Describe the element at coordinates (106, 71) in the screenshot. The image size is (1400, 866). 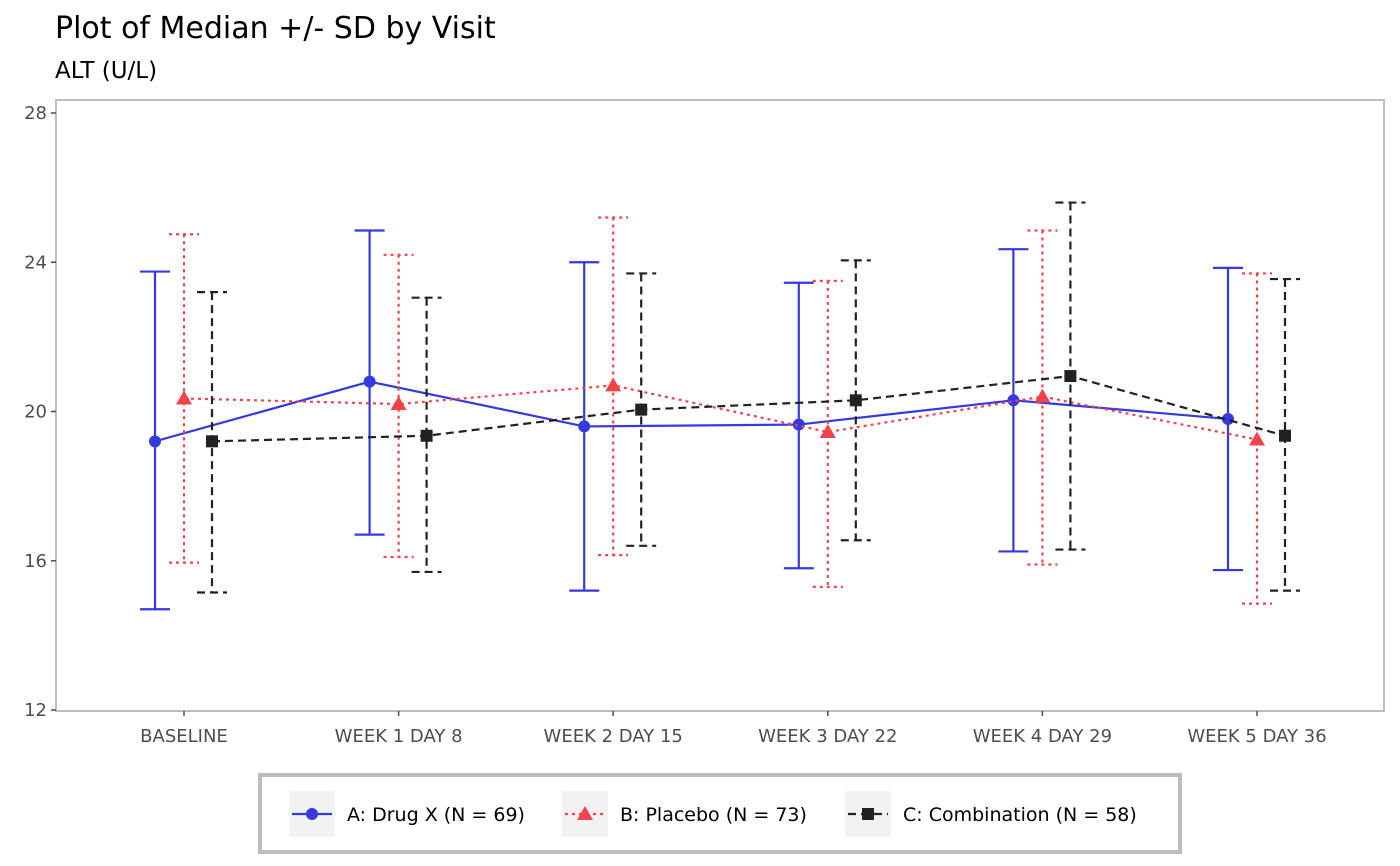
I see `chart-subtitle: ALT (U/L)` at that location.